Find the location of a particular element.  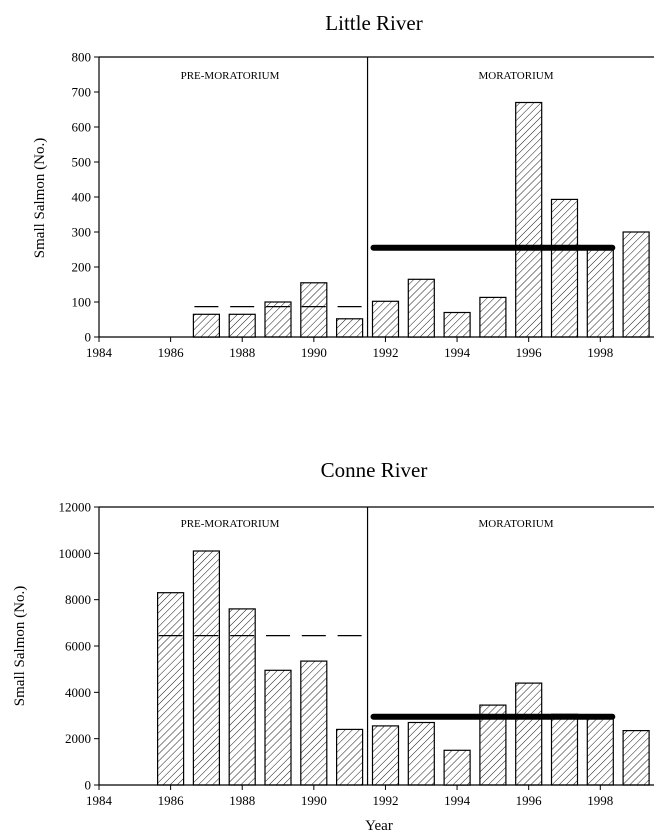

y-tick-label-12000: 12000 is located at coordinates (75, 507).